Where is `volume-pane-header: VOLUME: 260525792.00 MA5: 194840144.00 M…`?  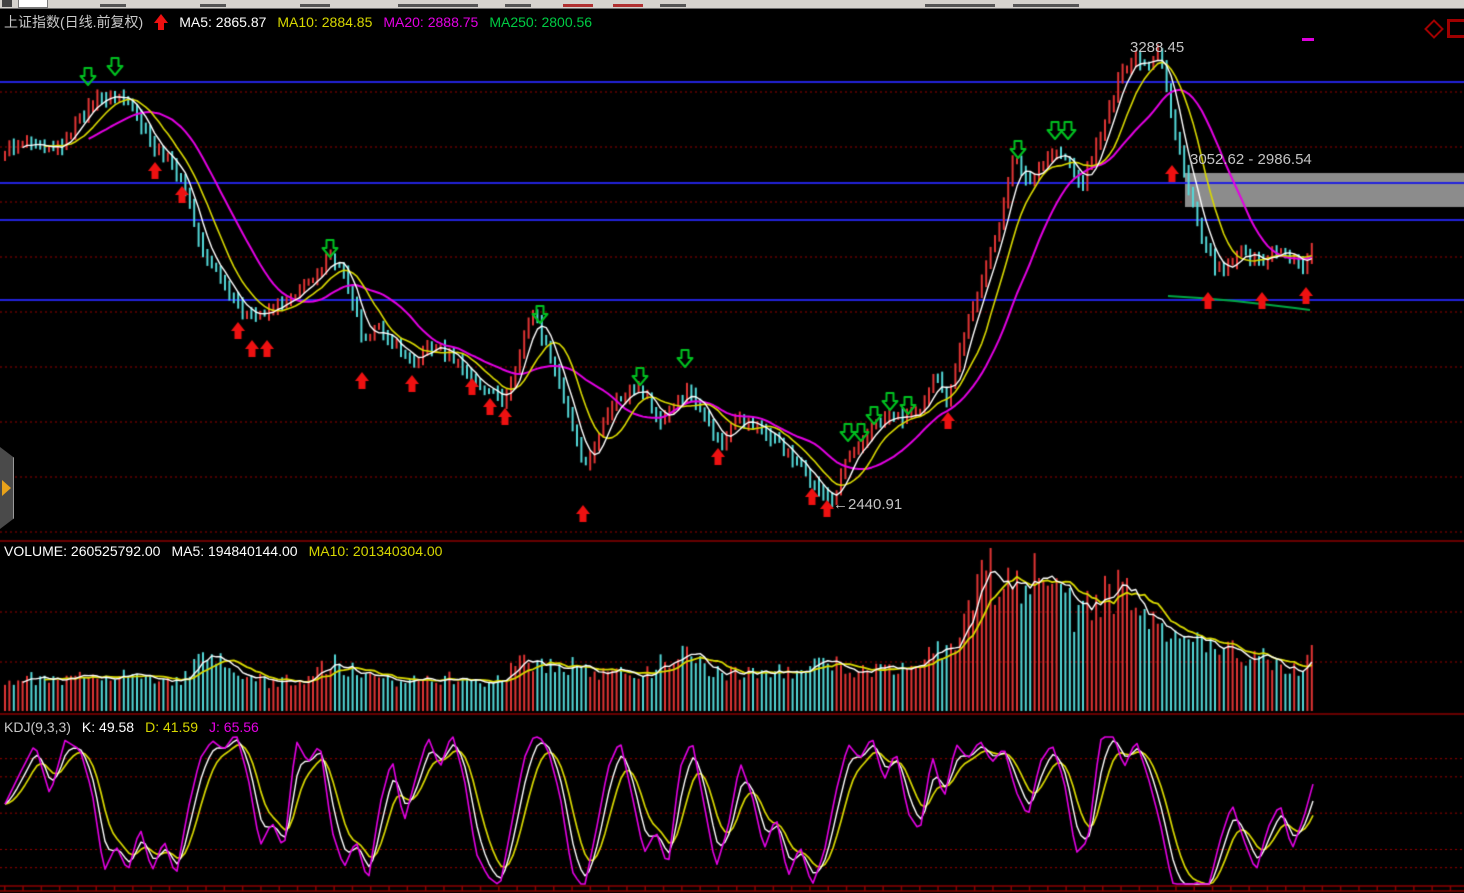 volume-pane-header: VOLUME: 260525792.00 MA5: 194840144.00 M… is located at coordinates (223, 551).